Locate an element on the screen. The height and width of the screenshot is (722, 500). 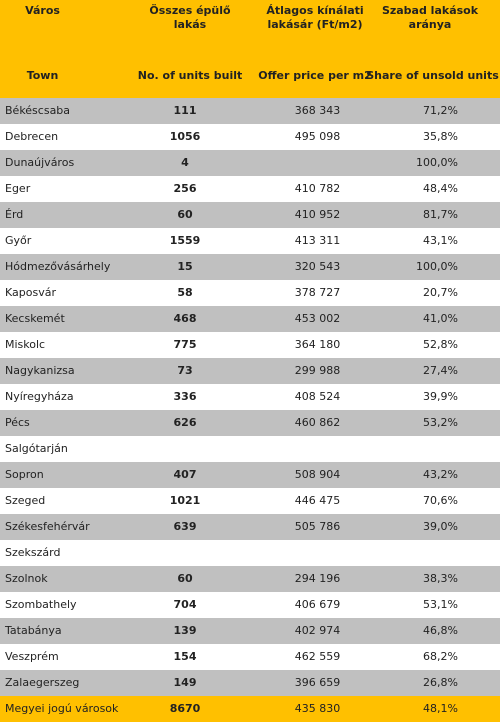
units-built: 1021 is located at coordinates (185, 500).